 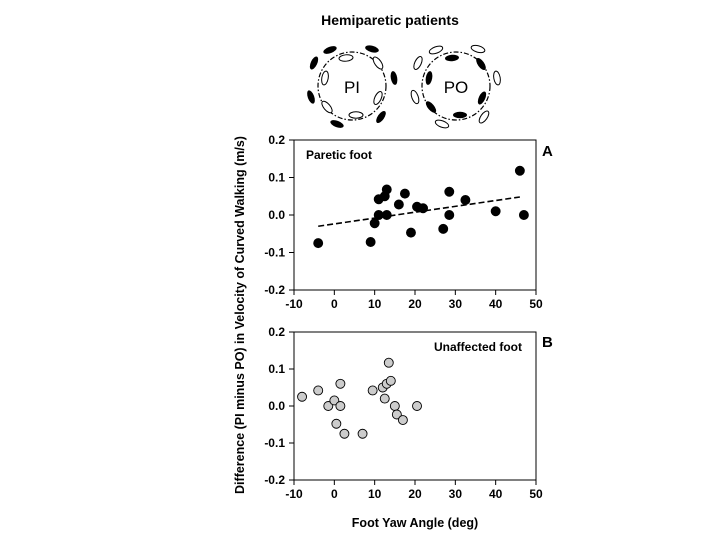 I want to click on x-axis-title: Foot Yaw Angle (deg), so click(x=415, y=523).